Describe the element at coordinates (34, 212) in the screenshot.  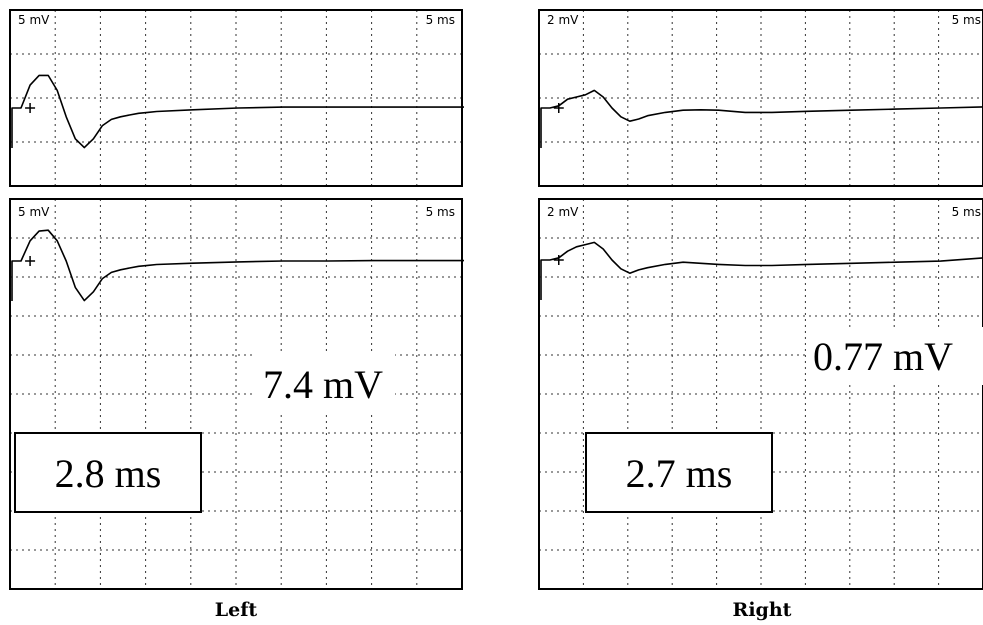
I see `left-bottom-voltage-scale: 5 mV` at that location.